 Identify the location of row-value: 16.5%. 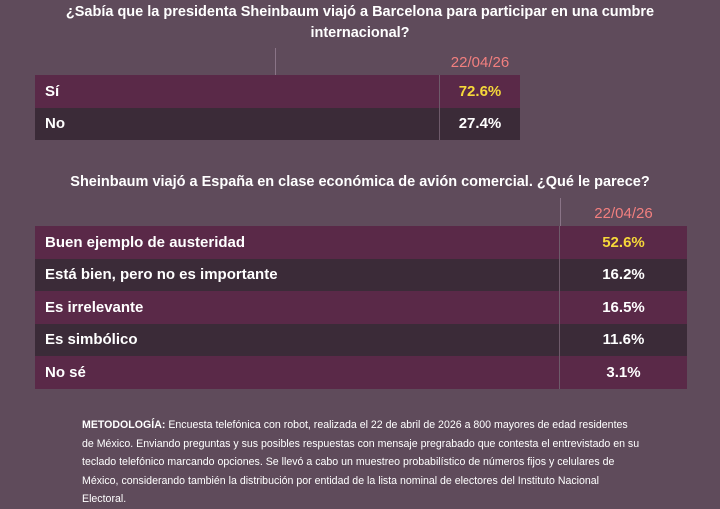
(623, 307).